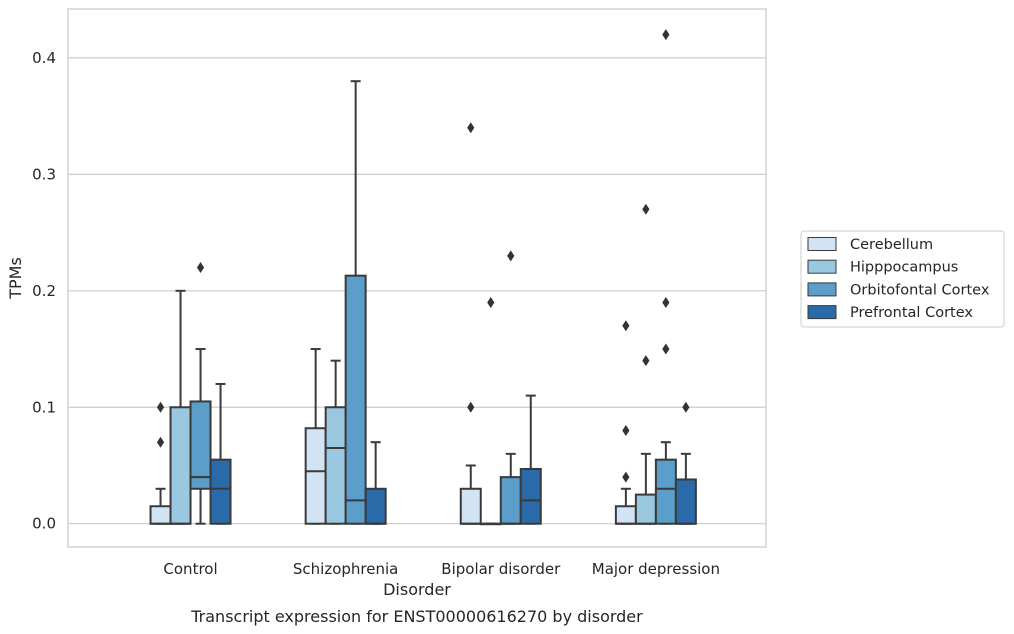  Describe the element at coordinates (904, 268) in the screenshot. I see `legend-label: Hipppocampus` at that location.